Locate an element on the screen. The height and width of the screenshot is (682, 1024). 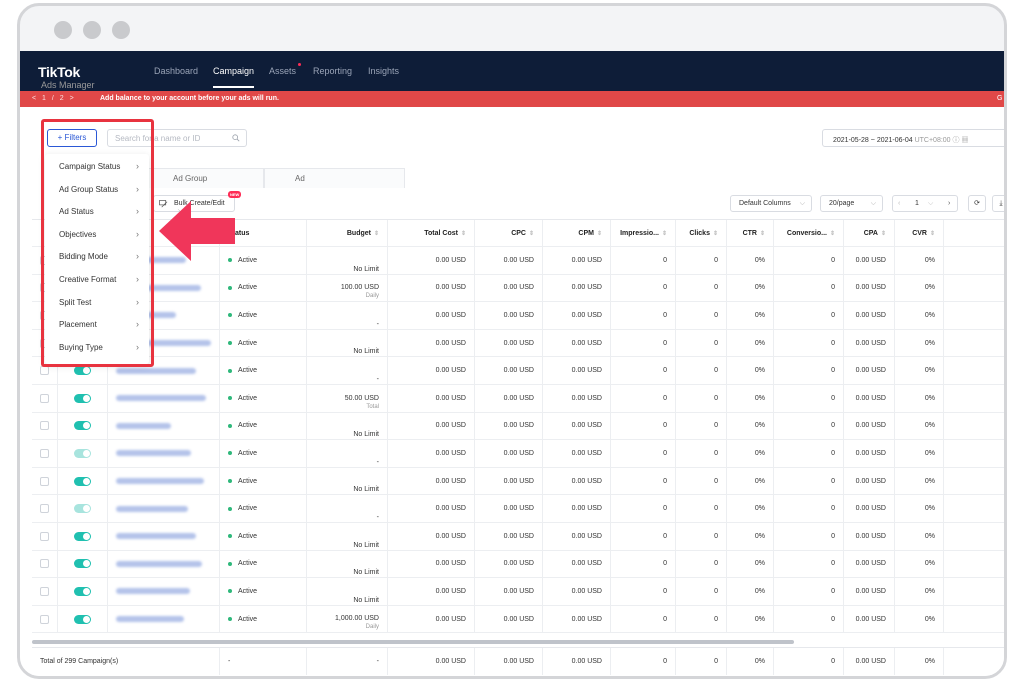
prev-page-icon: ‹ is located at coordinates (899, 203).